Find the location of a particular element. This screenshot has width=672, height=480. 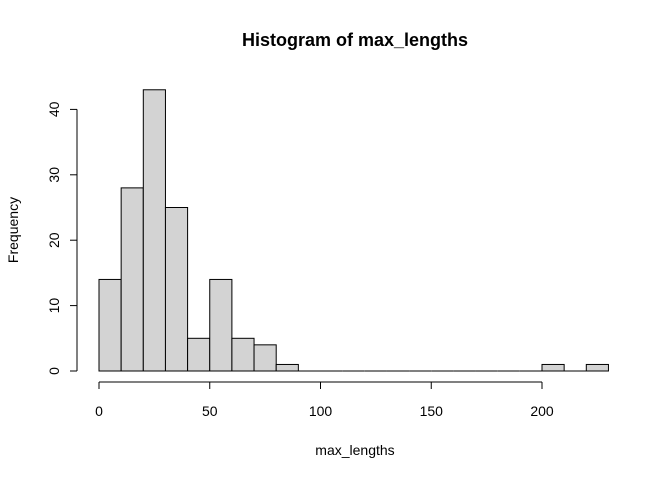

y-axis: 0 10 20 30 40 is located at coordinates (62, 238).